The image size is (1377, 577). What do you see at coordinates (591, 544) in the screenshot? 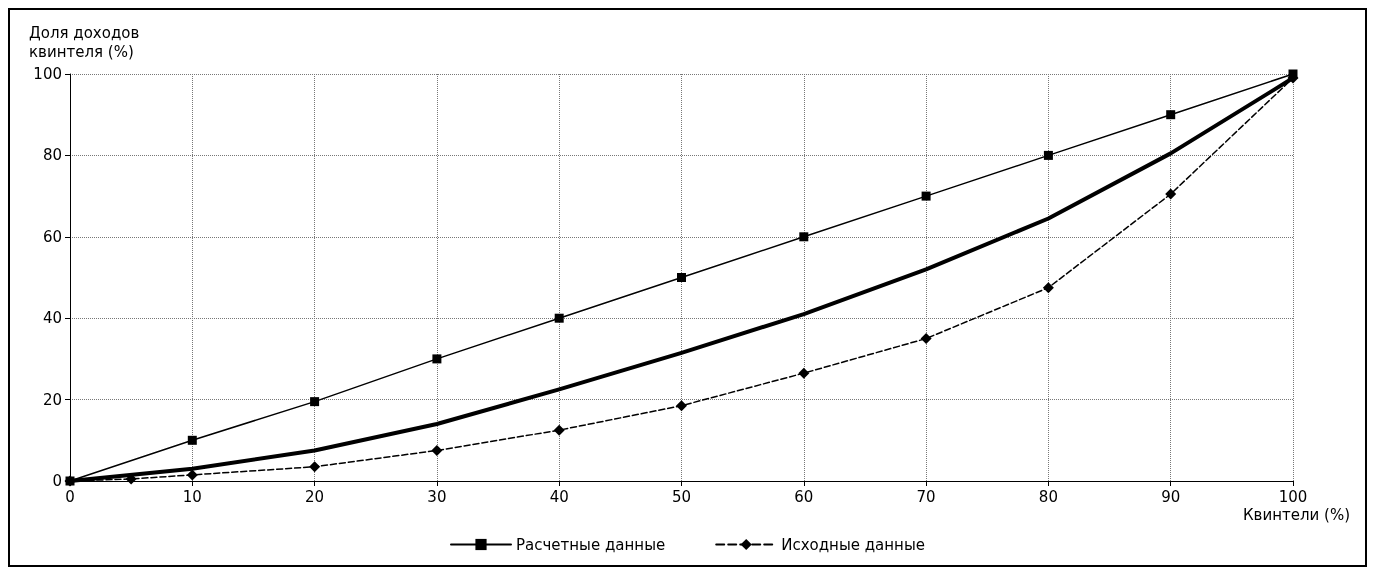
I see `legend-label: Расчетные данные` at bounding box center [591, 544].